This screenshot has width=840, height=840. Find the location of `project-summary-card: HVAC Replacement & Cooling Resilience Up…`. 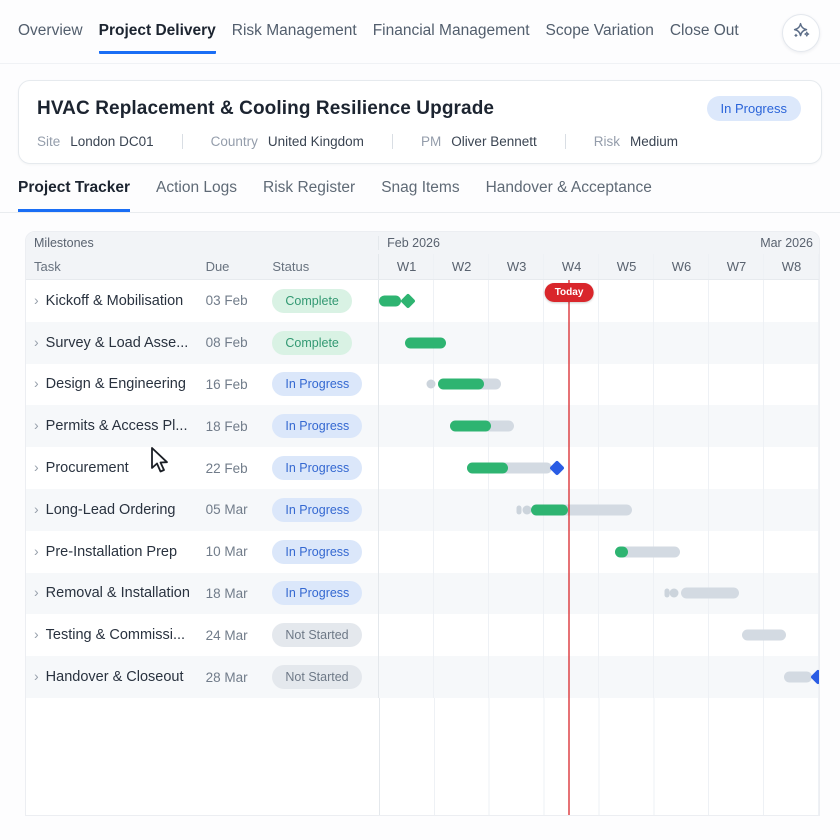

project-summary-card: HVAC Replacement & Cooling Resilience Up… is located at coordinates (420, 122).